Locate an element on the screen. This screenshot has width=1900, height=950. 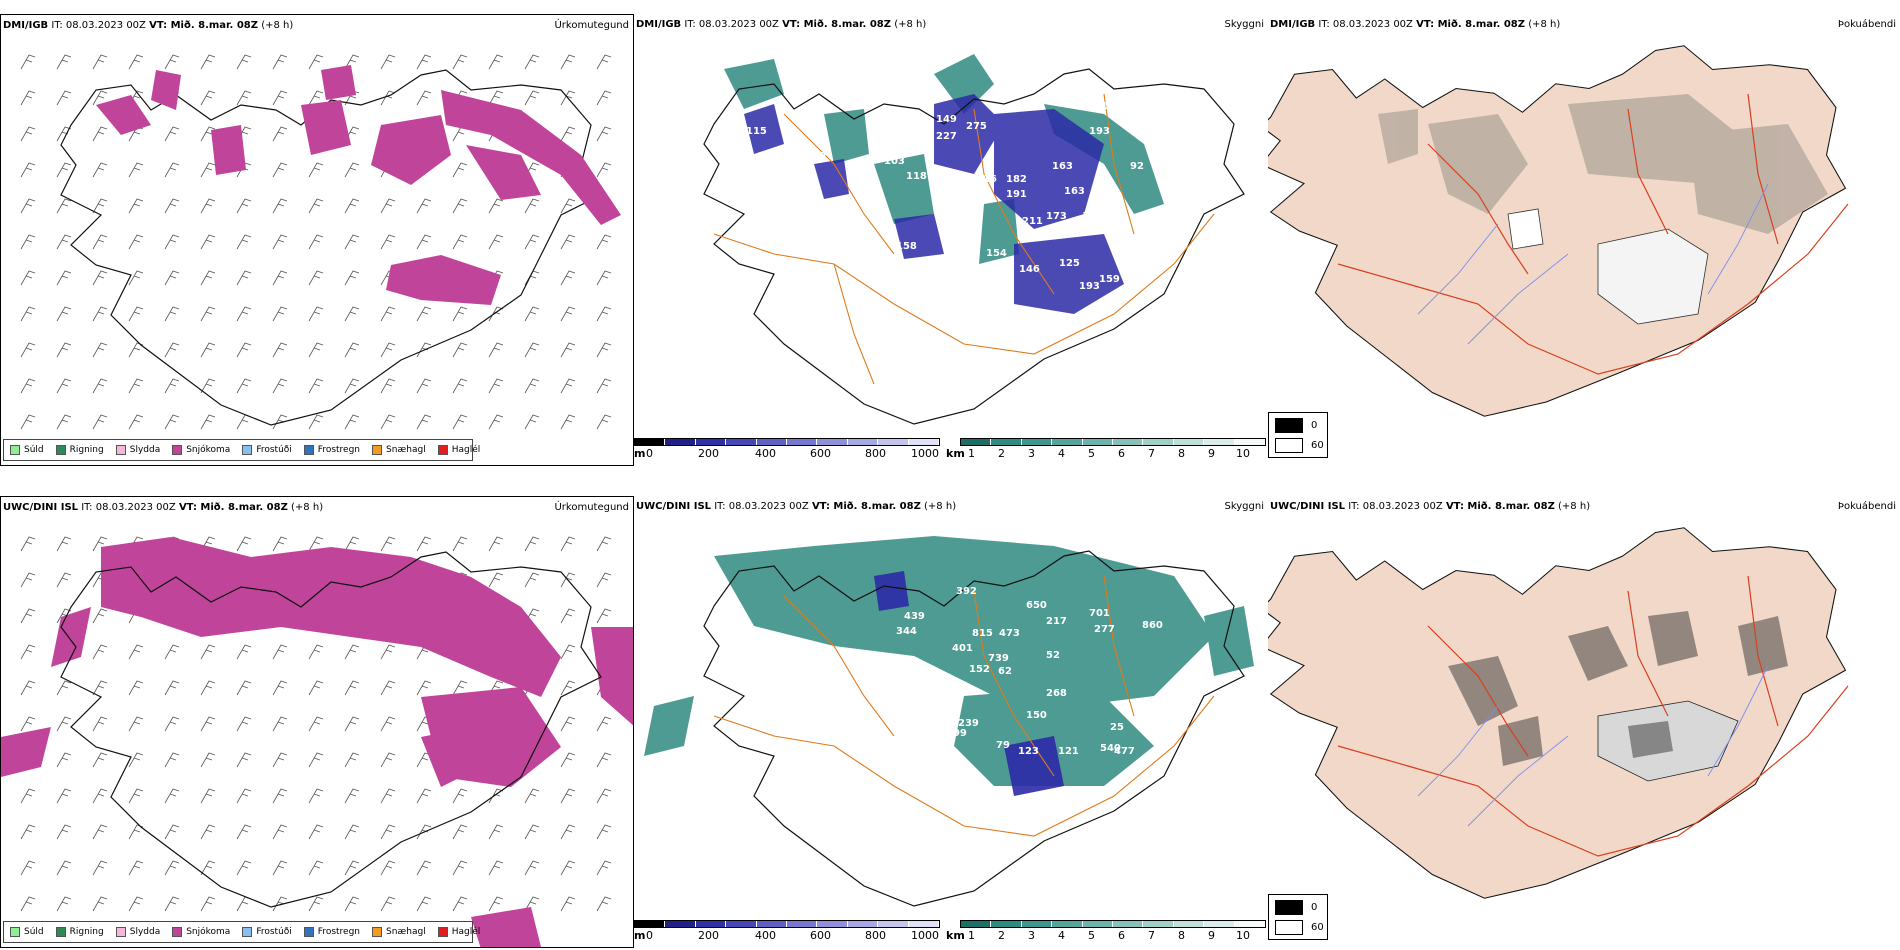
vis-label-13: 739 is located at coordinates (998, 658).